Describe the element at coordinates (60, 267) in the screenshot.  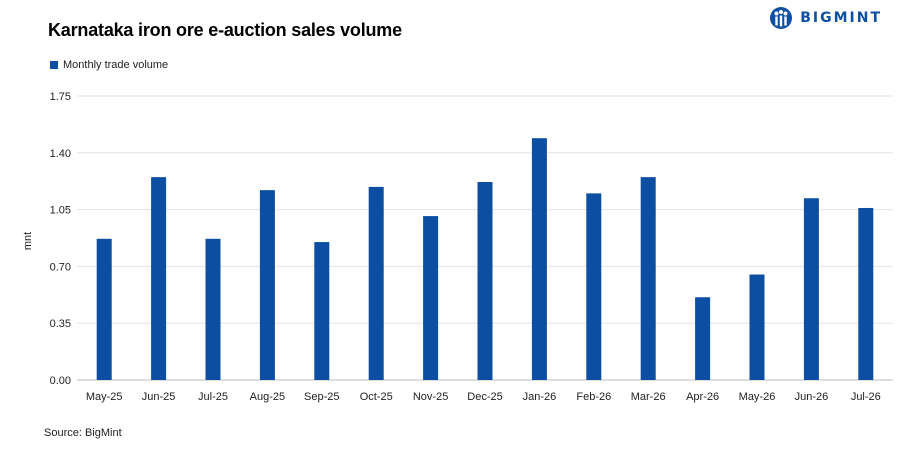
I see `y-tick-label: 0.70` at that location.